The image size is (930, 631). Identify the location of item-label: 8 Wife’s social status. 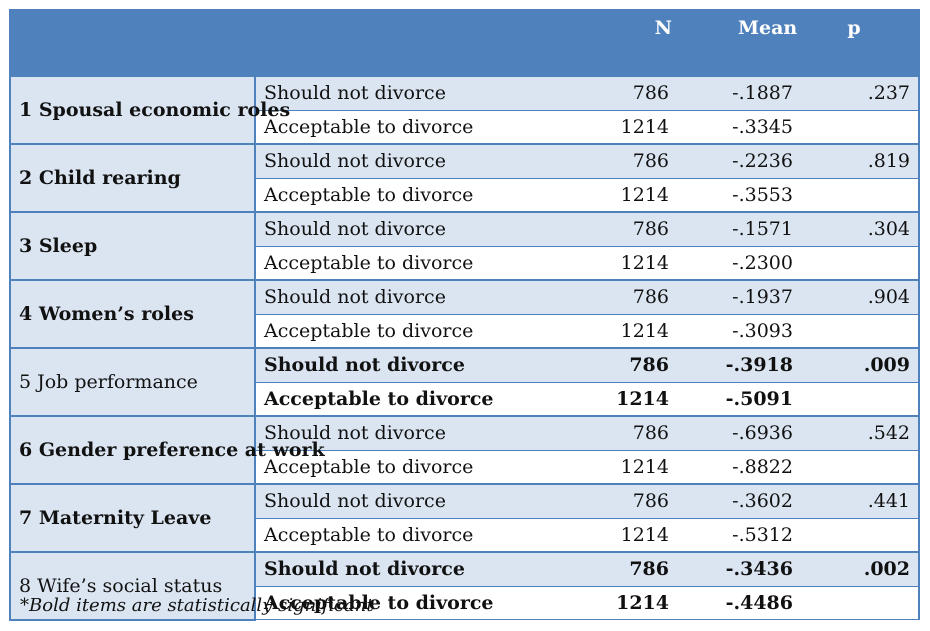
(132, 586).